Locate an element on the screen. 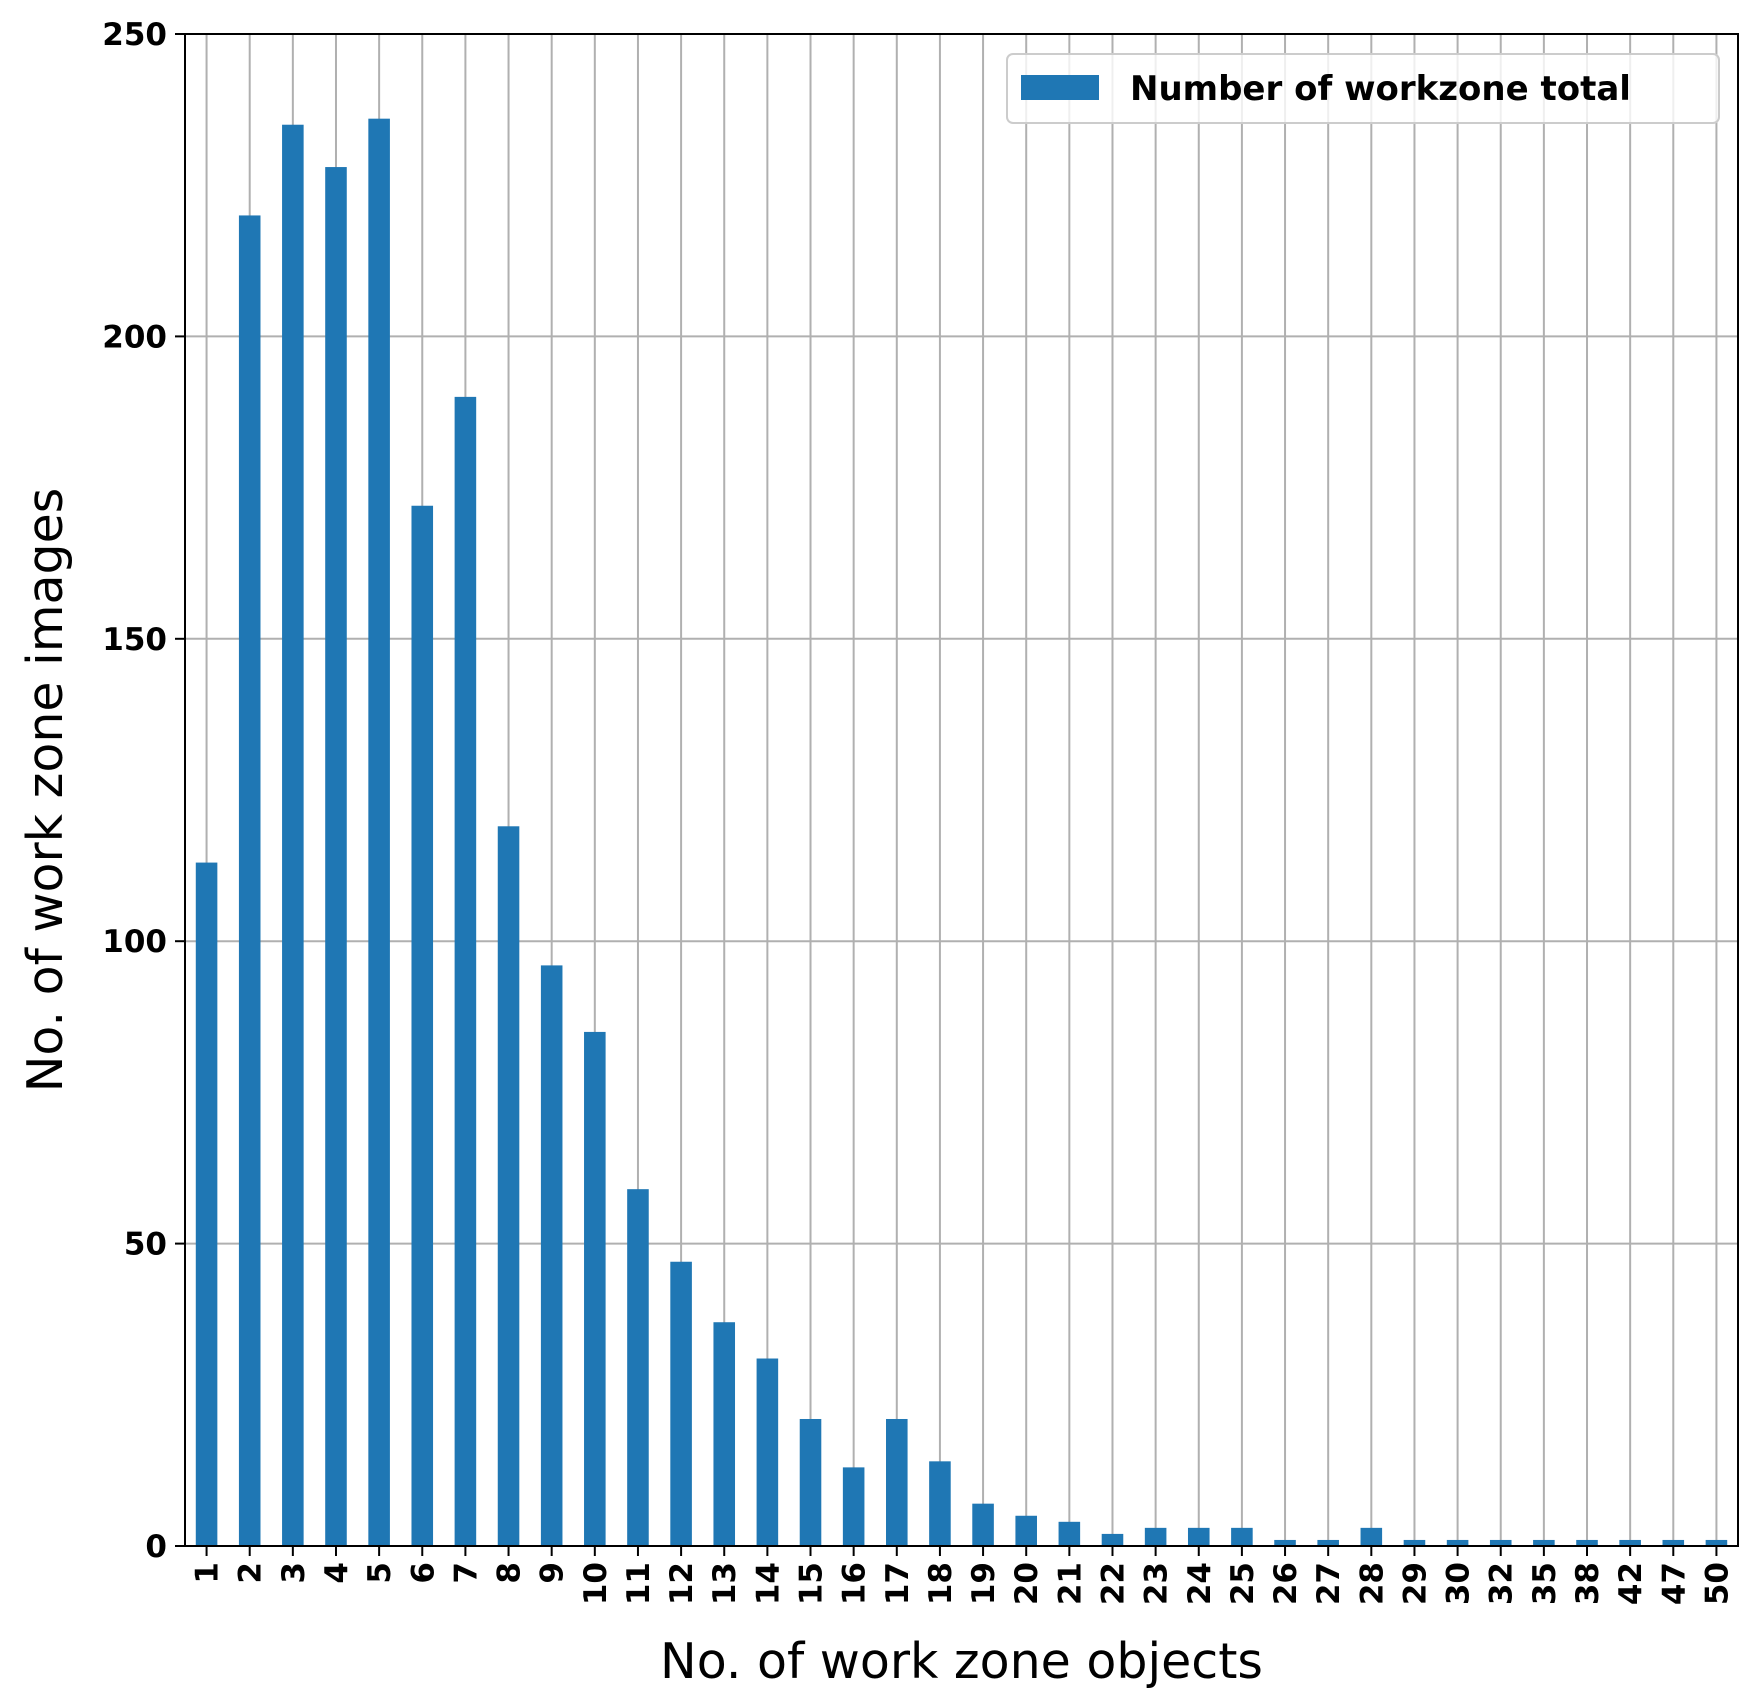  x-tick-label: 32 is located at coordinates (1502, 1583).